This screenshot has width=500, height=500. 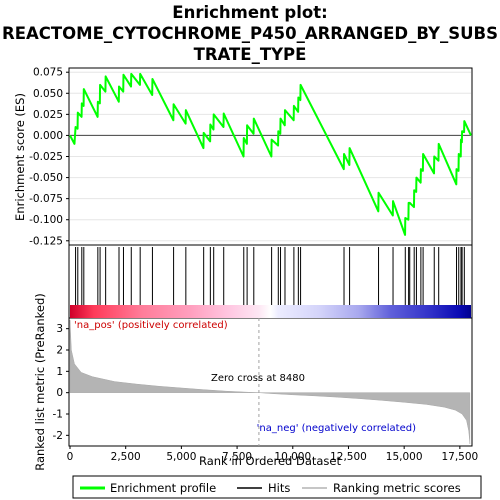 I want to click on x-tick-label-4: 10,000, so click(x=292, y=457).